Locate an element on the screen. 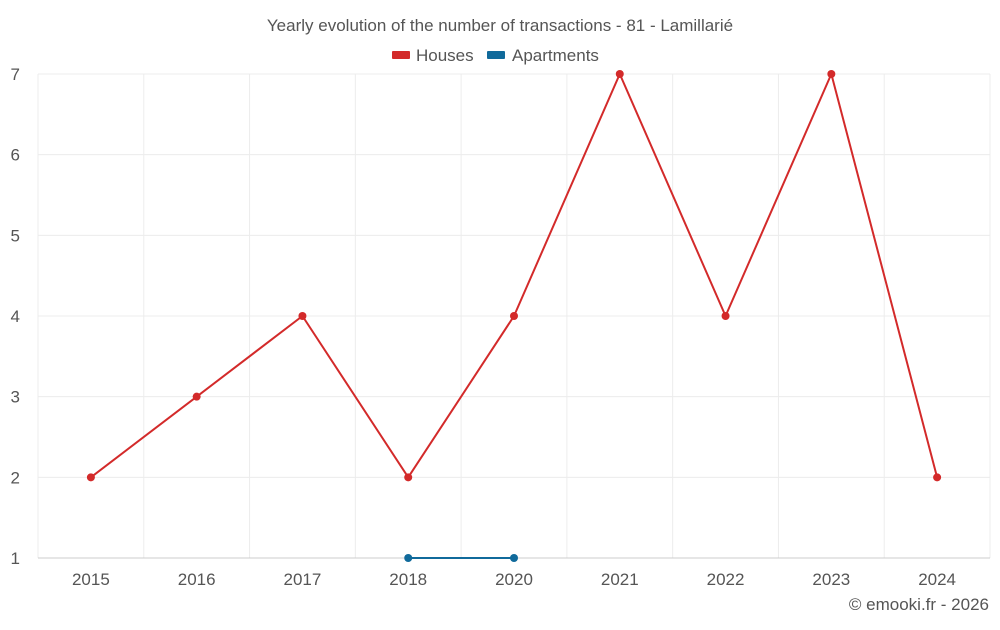 This screenshot has height=630, width=1000. x-tick-label: 2015 is located at coordinates (91, 579).